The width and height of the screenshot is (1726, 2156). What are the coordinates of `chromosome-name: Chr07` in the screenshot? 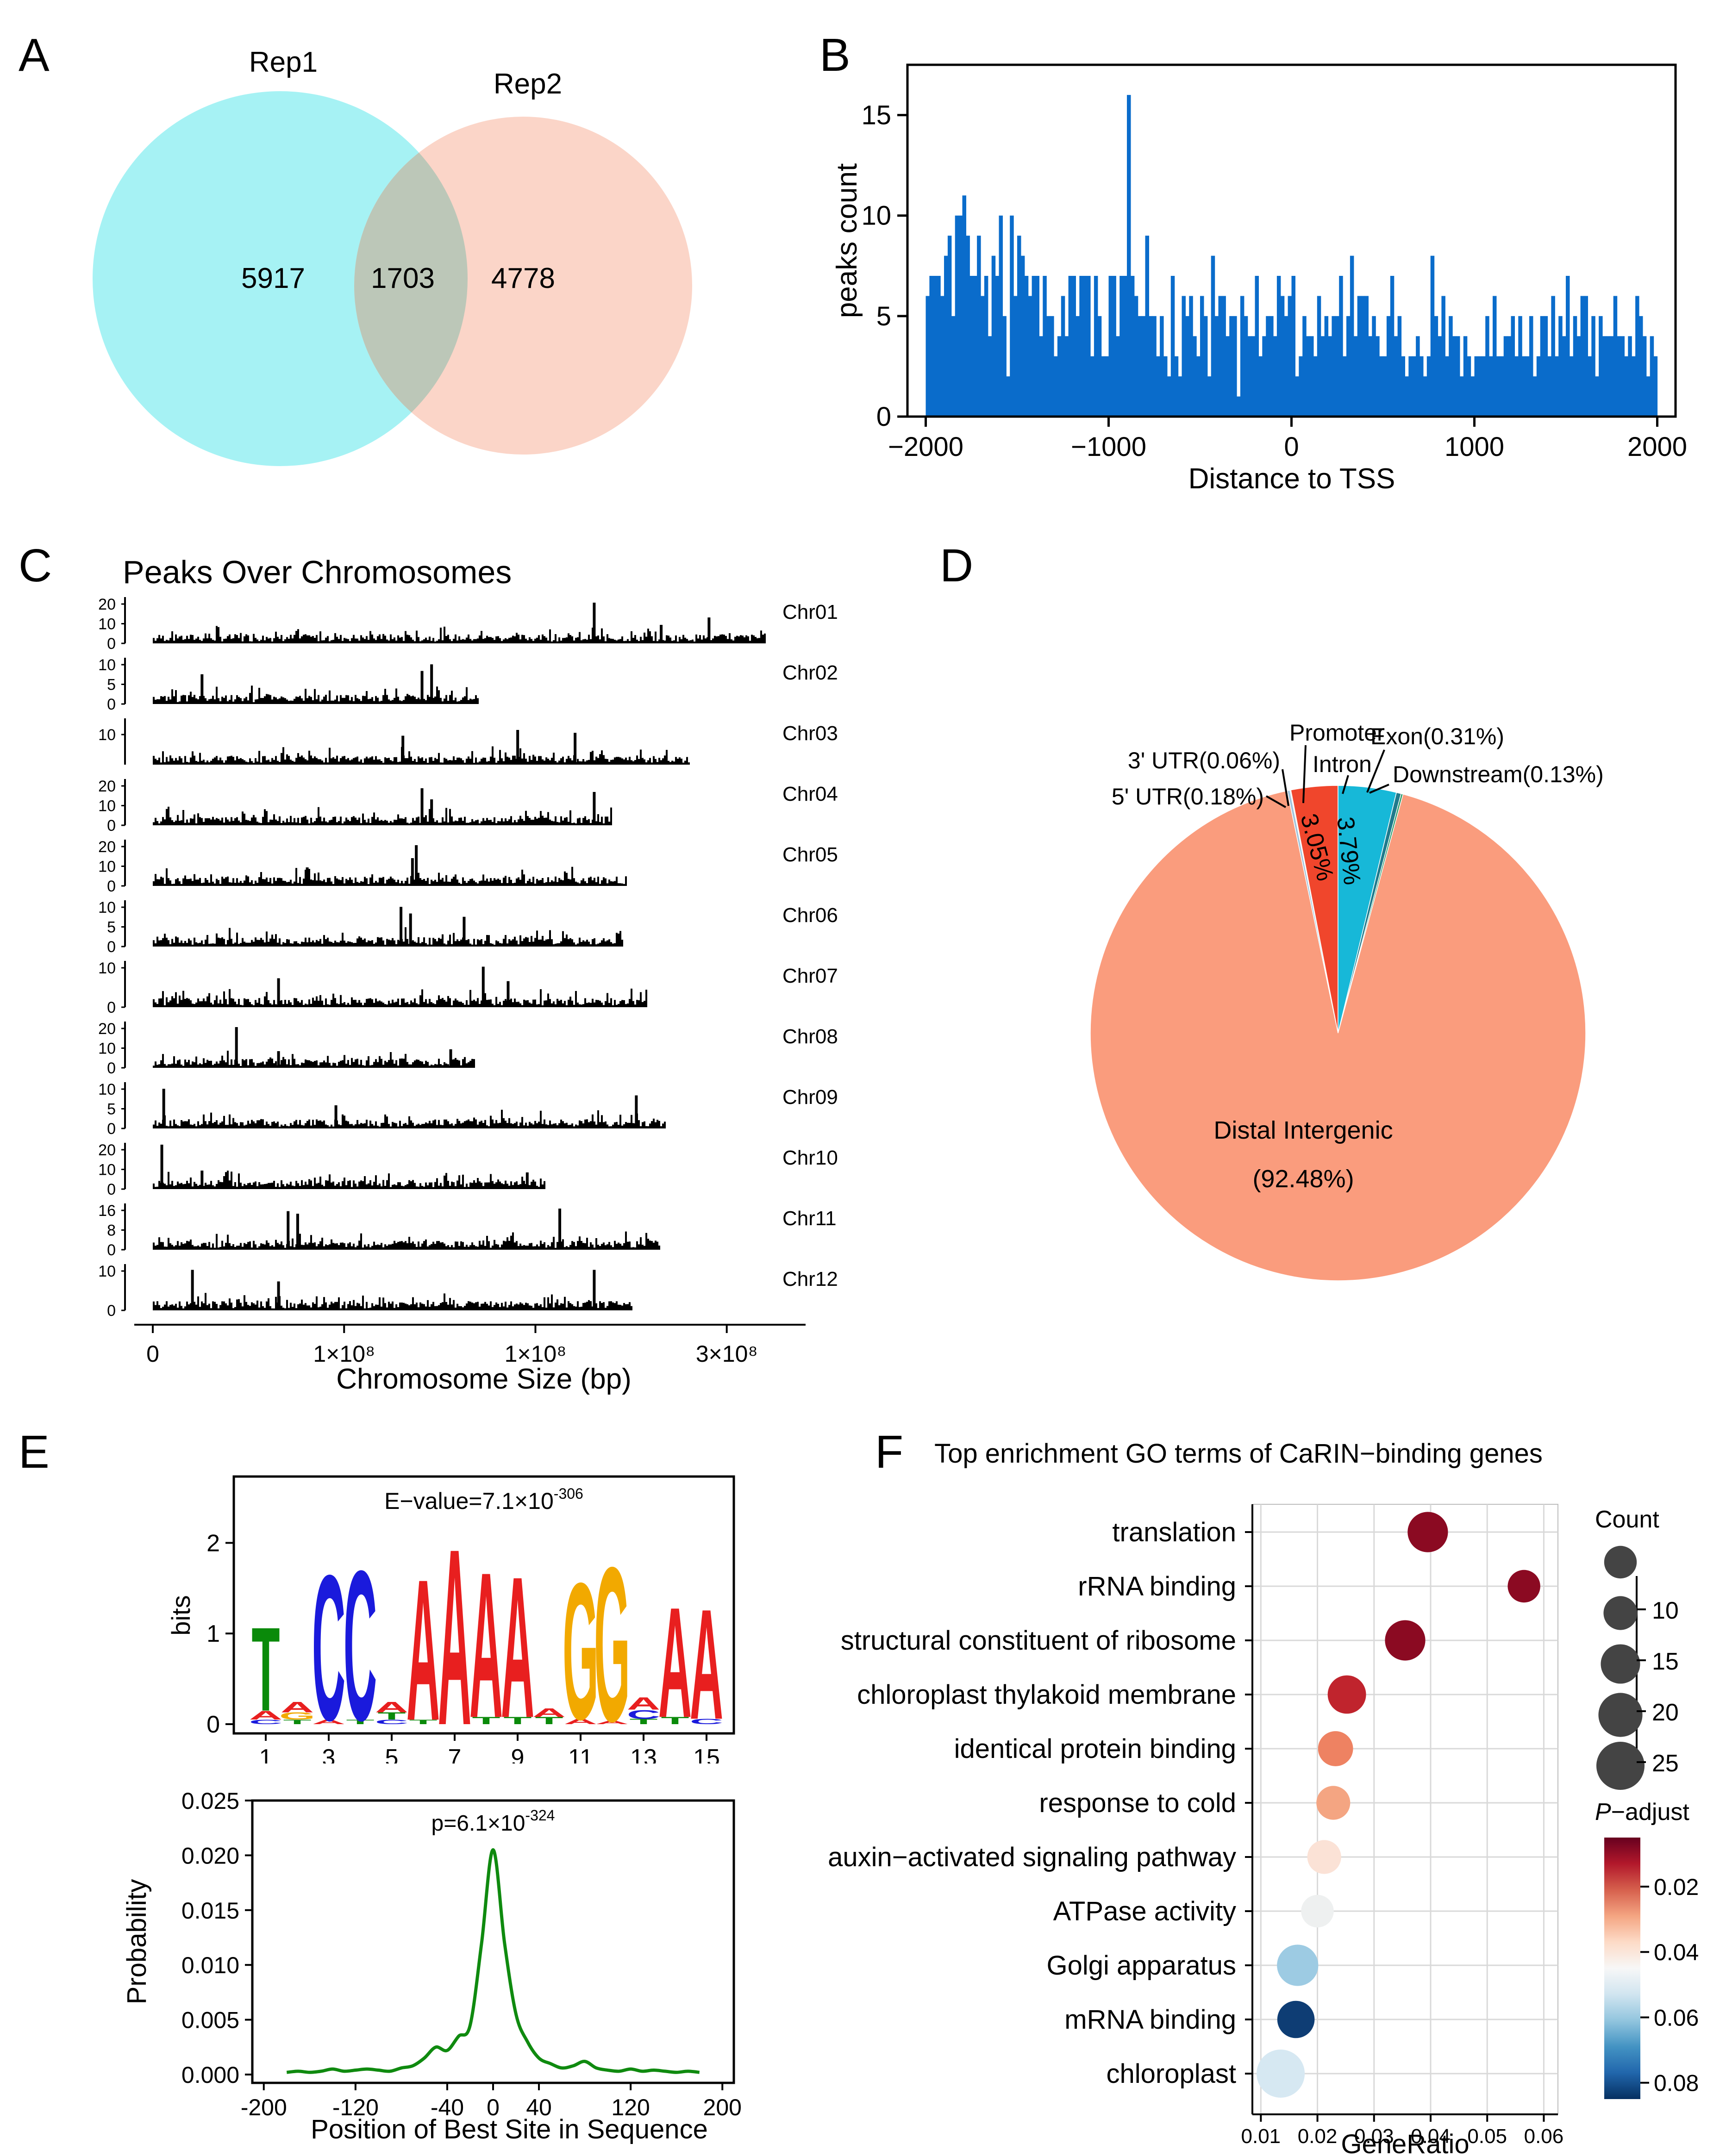 It's located at (810, 976).